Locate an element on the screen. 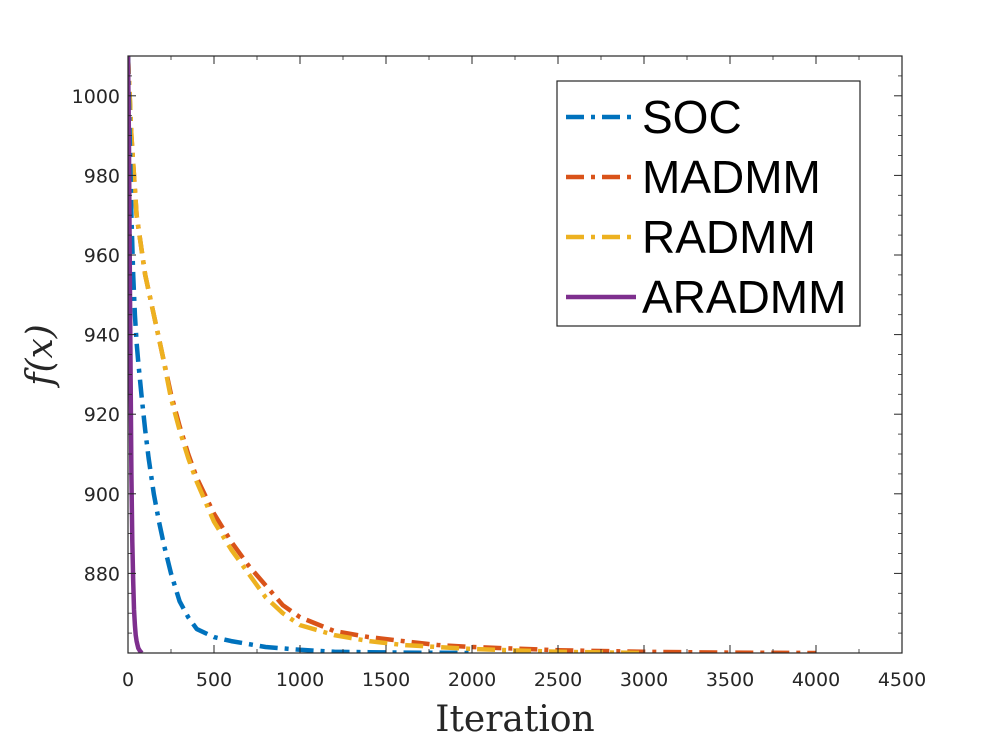 Image resolution: width=997 pixels, height=747 pixels. y-tick-label: 1000 is located at coordinates (96, 97).